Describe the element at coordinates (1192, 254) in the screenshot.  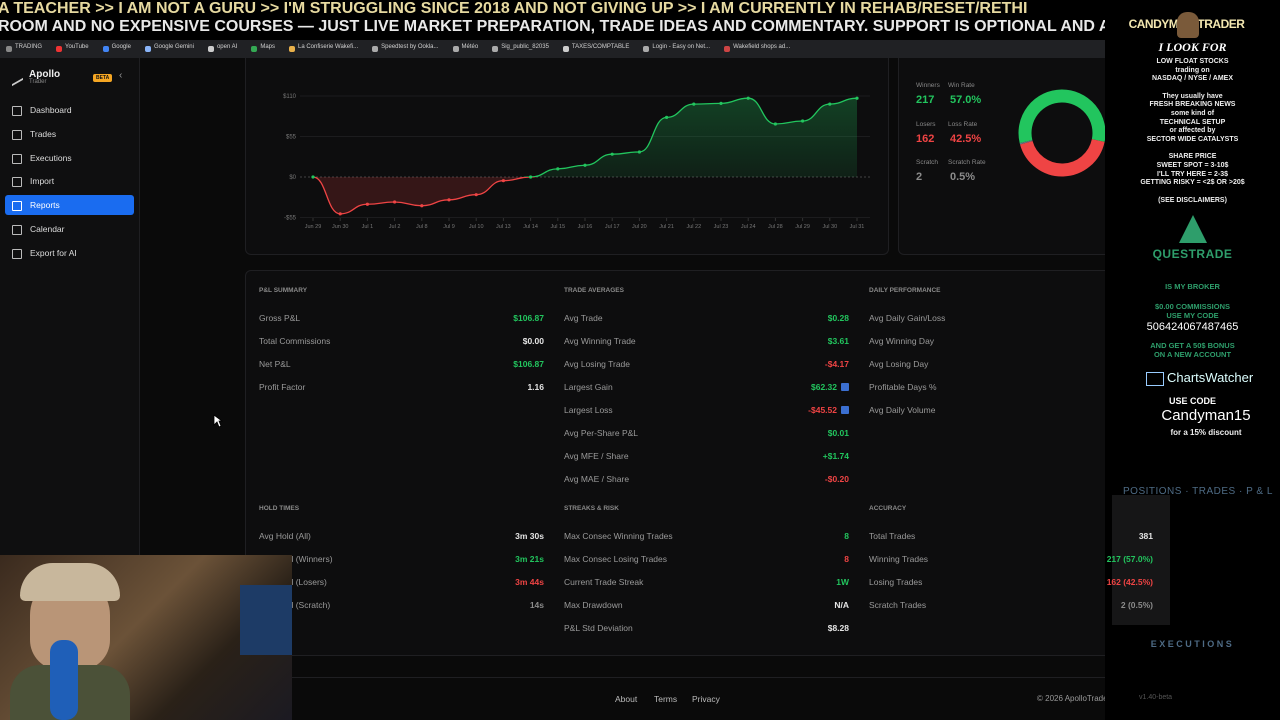
I see `broker: QUESTRADE` at that location.